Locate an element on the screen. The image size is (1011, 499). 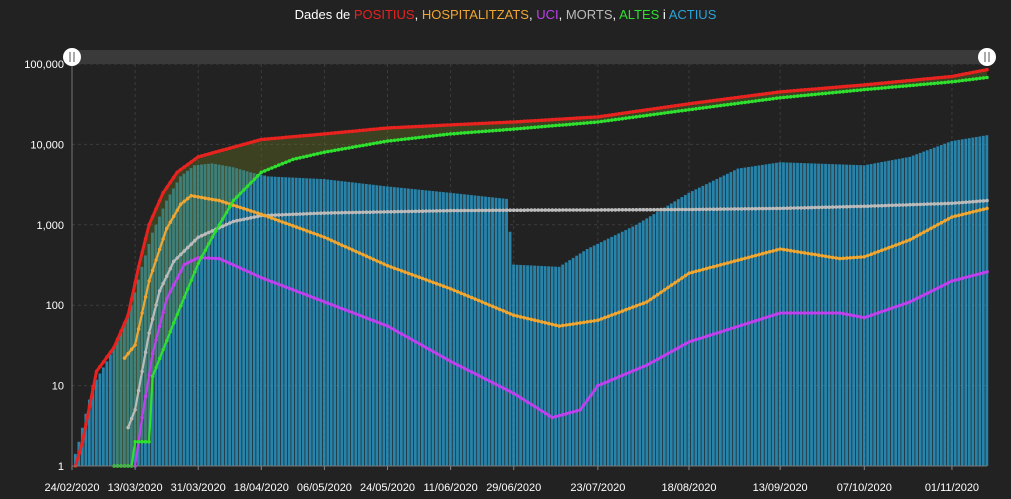
x-tick-label: 29/06/2020 is located at coordinates (513, 488).